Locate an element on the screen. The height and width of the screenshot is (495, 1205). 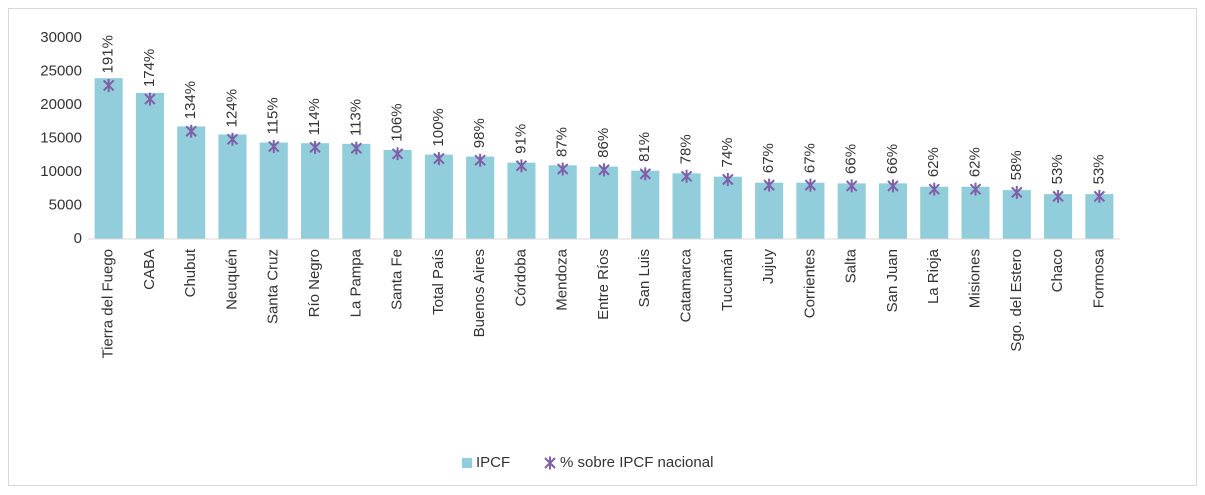
data-label: 91% is located at coordinates (520, 139).